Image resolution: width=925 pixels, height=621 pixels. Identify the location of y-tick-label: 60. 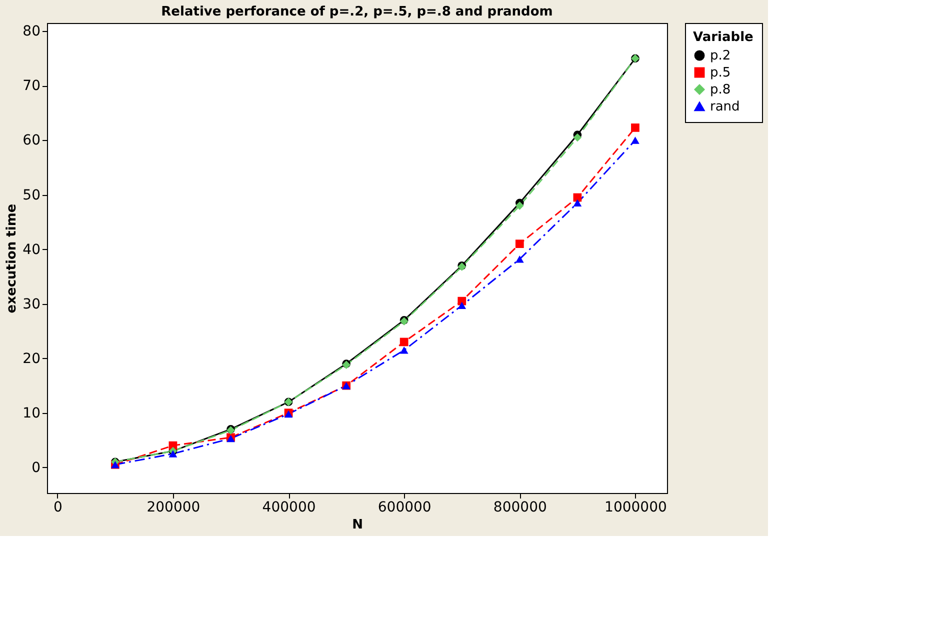
(31, 140).